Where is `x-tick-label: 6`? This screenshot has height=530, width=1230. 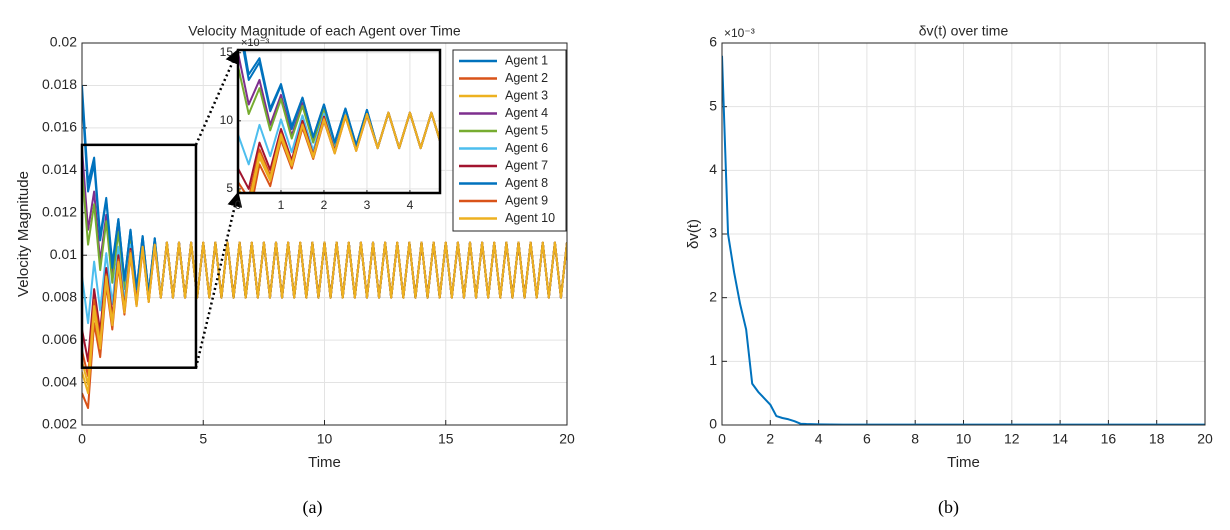
x-tick-label: 6 is located at coordinates (867, 438).